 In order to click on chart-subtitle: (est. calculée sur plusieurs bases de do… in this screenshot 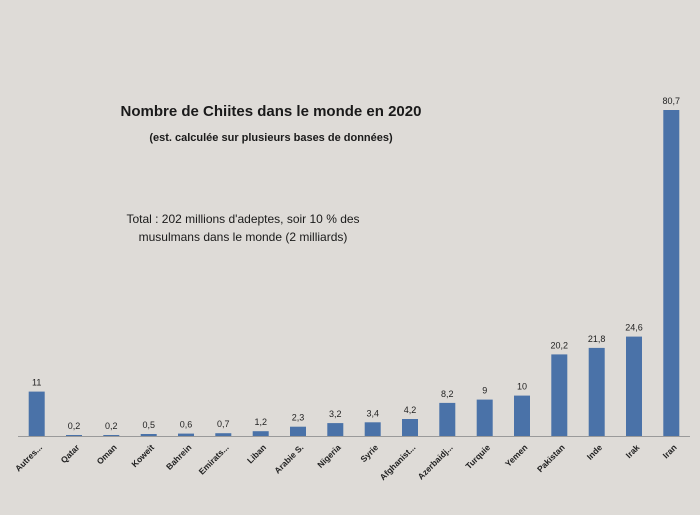, I will do `click(271, 138)`.